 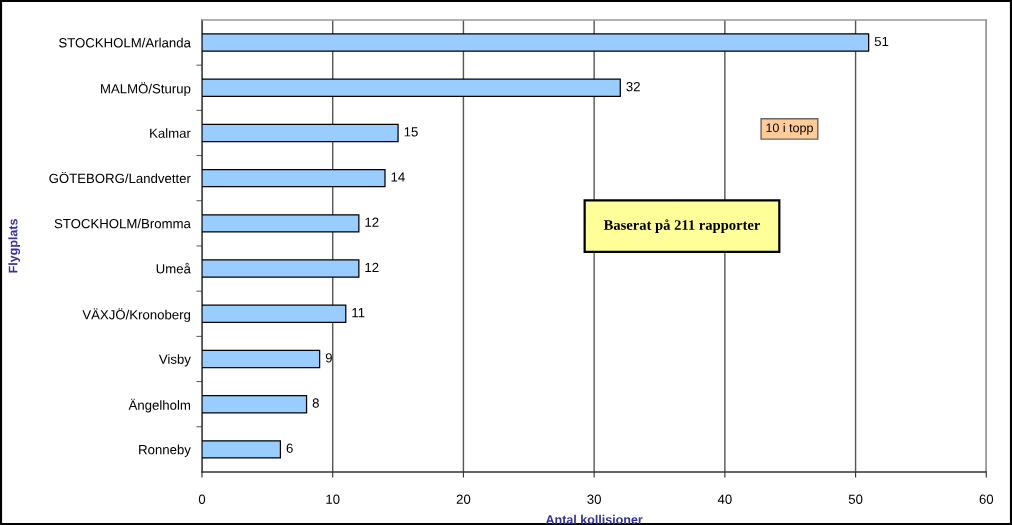 What do you see at coordinates (594, 519) in the screenshot?
I see `x-axis-title: Antal kollisioner` at bounding box center [594, 519].